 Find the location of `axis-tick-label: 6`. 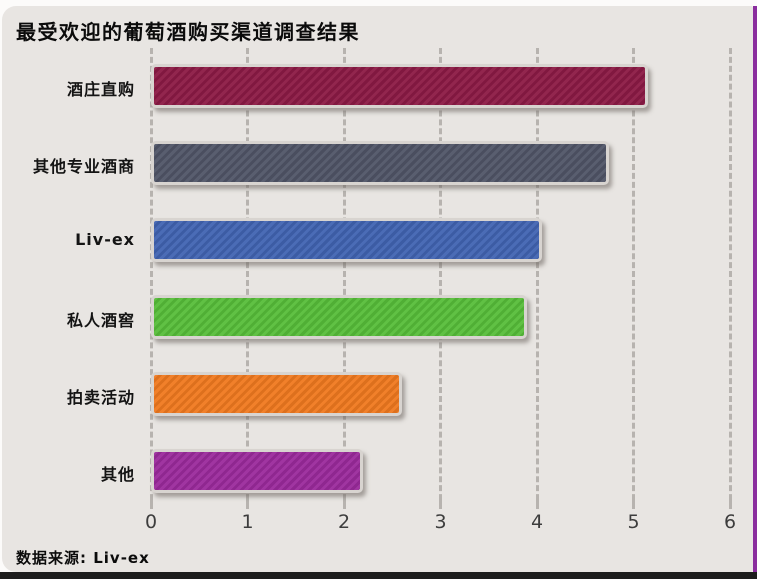

axis-tick-label: 6 is located at coordinates (730, 522).